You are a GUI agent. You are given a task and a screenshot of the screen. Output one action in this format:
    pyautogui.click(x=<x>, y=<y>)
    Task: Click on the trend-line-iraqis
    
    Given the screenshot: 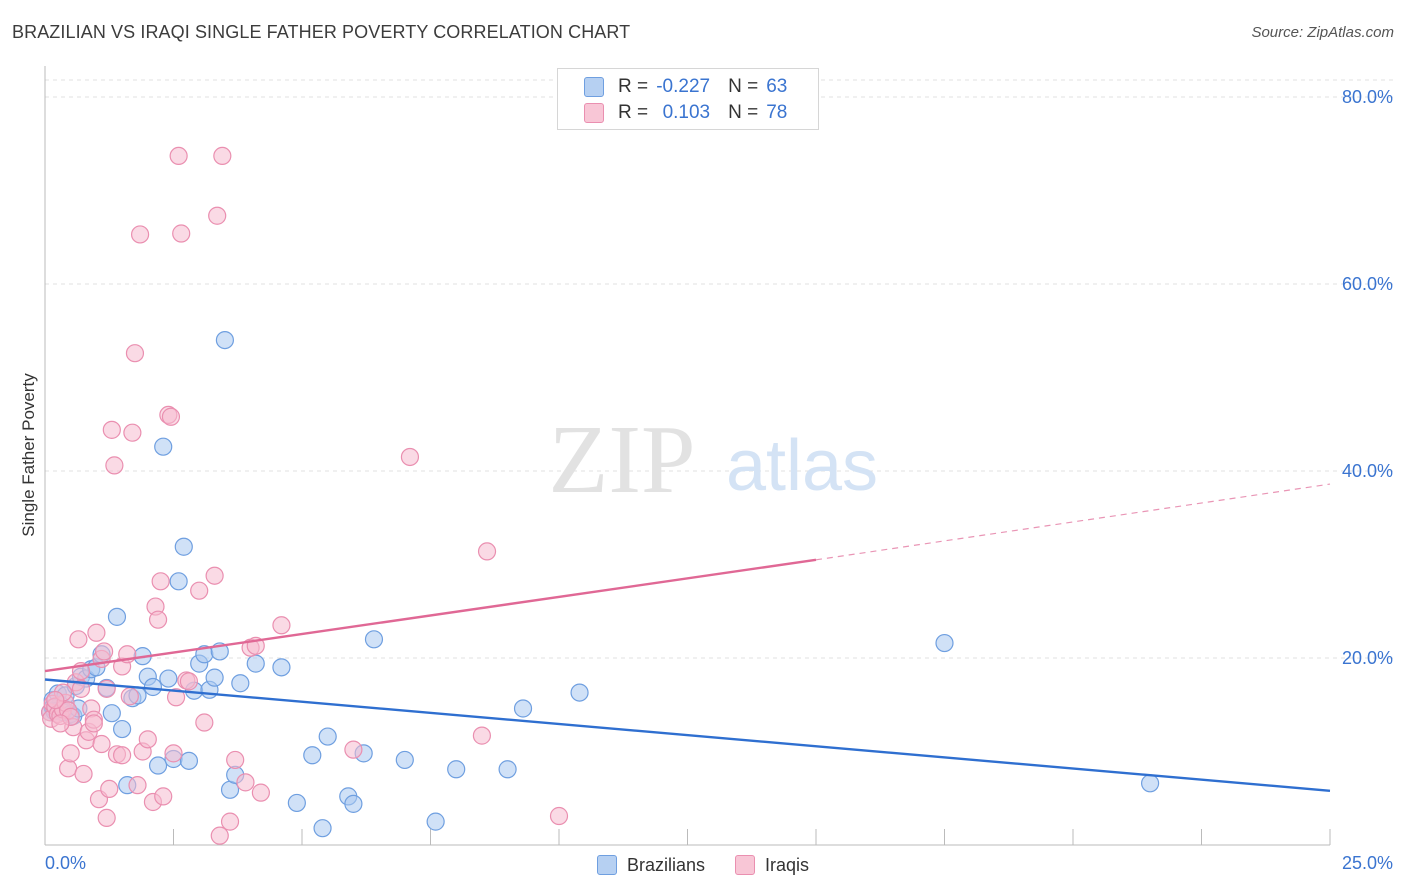 What is the action you would take?
    pyautogui.click(x=430, y=615)
    